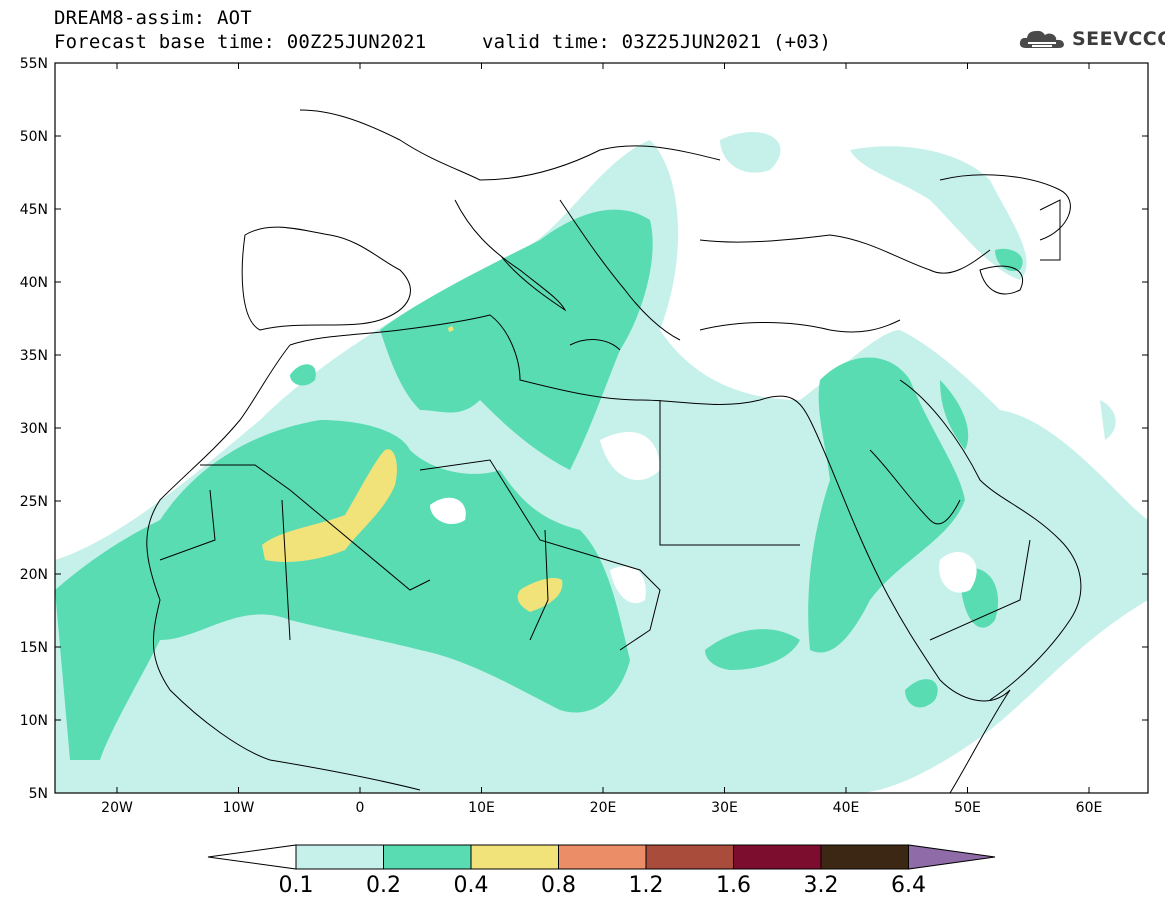 The image size is (1165, 905). I want to click on colorbar-level-label: 1.2, so click(646, 885).